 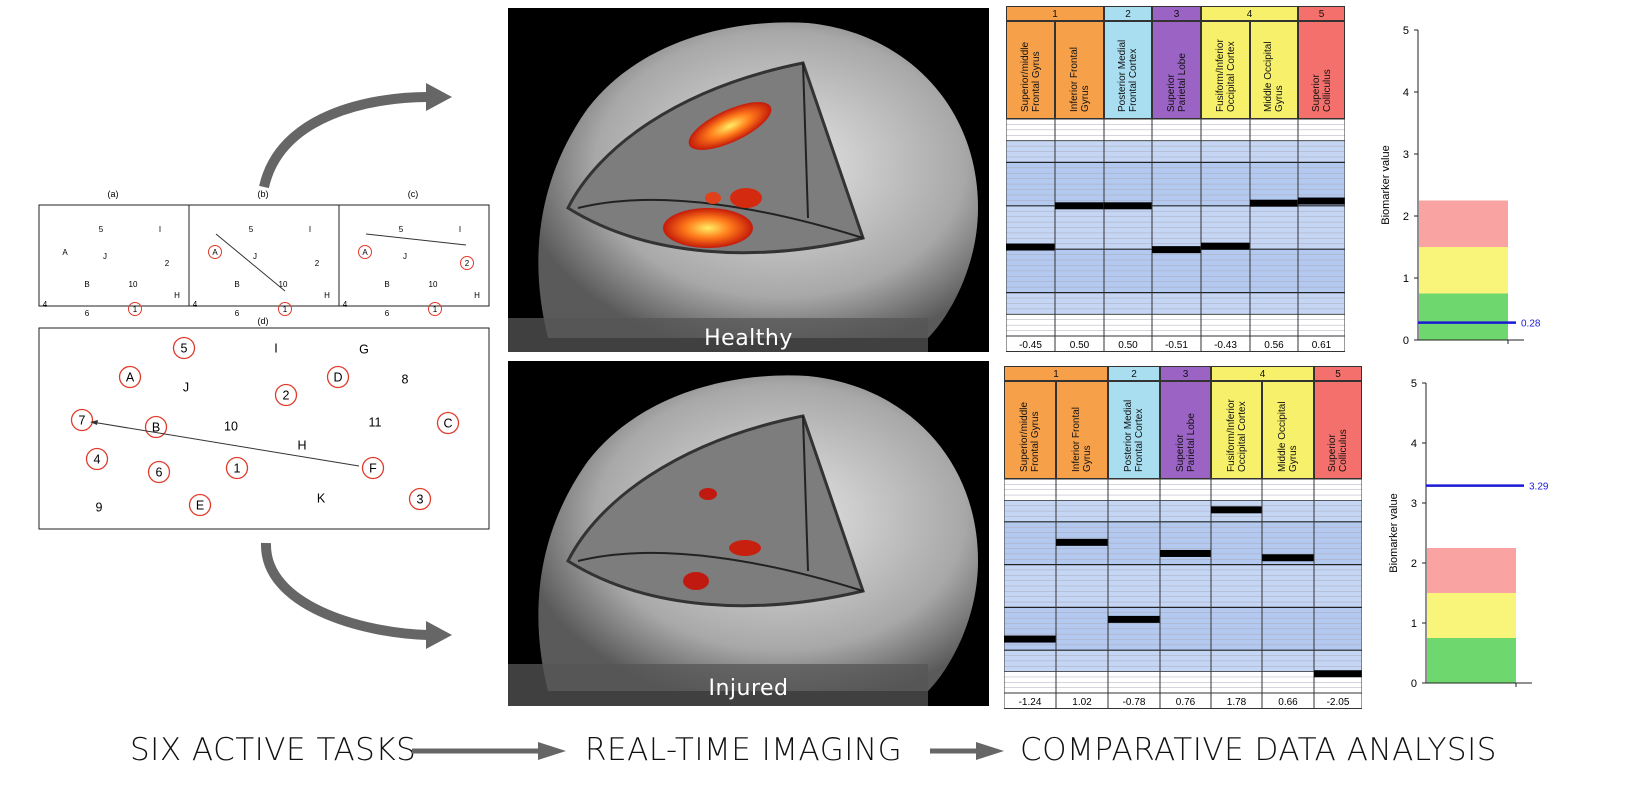 I want to click on region-value-label: -2.05, so click(x=1338, y=702).